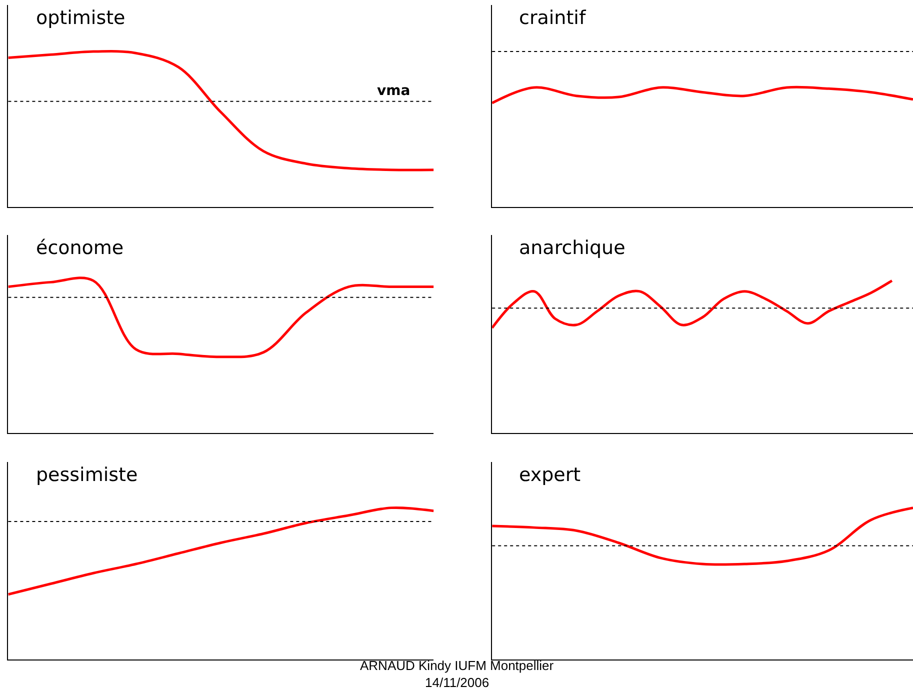  What do you see at coordinates (87, 475) in the screenshot?
I see `chart-title: pessimiste` at bounding box center [87, 475].